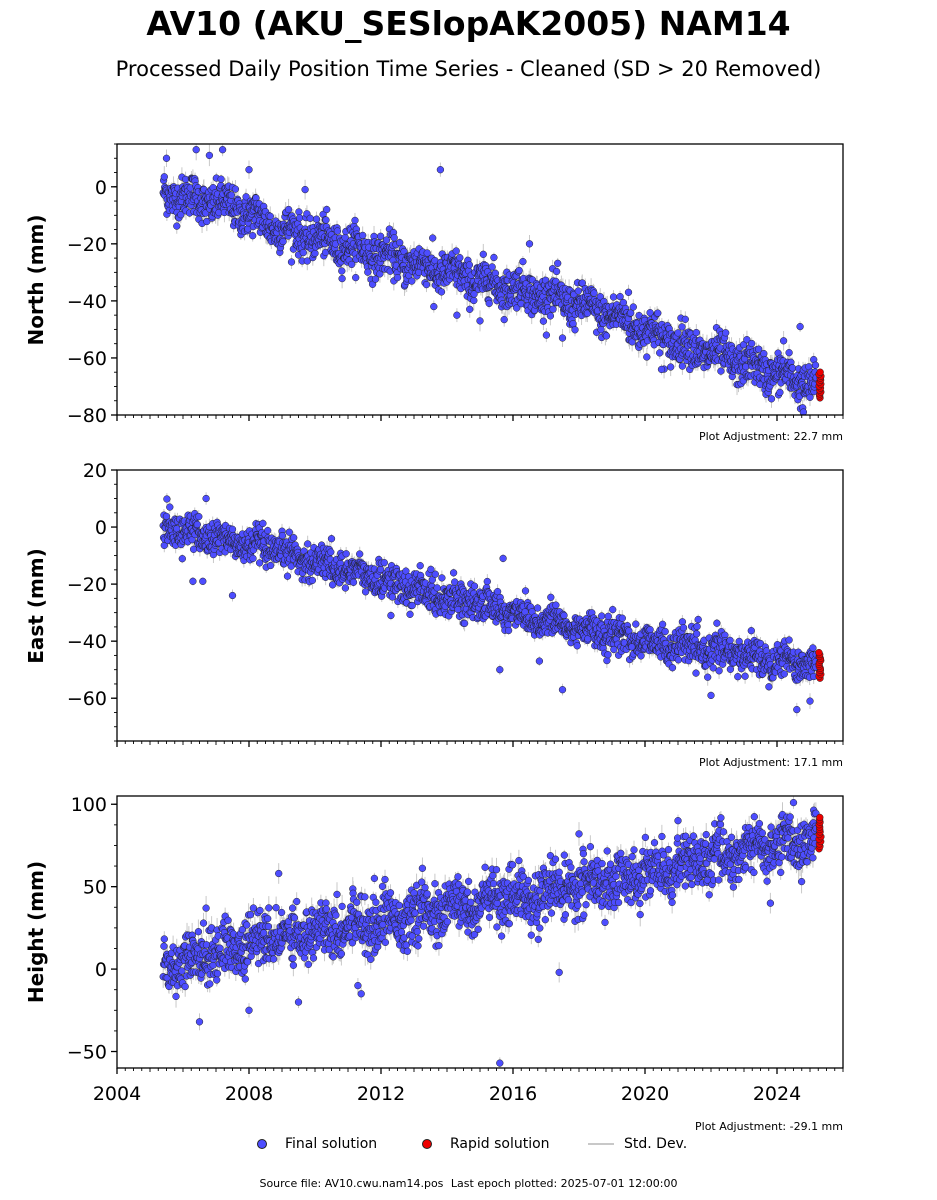 The image size is (937, 1200). I want to click on y-tick-label: −20, so click(87, 245).